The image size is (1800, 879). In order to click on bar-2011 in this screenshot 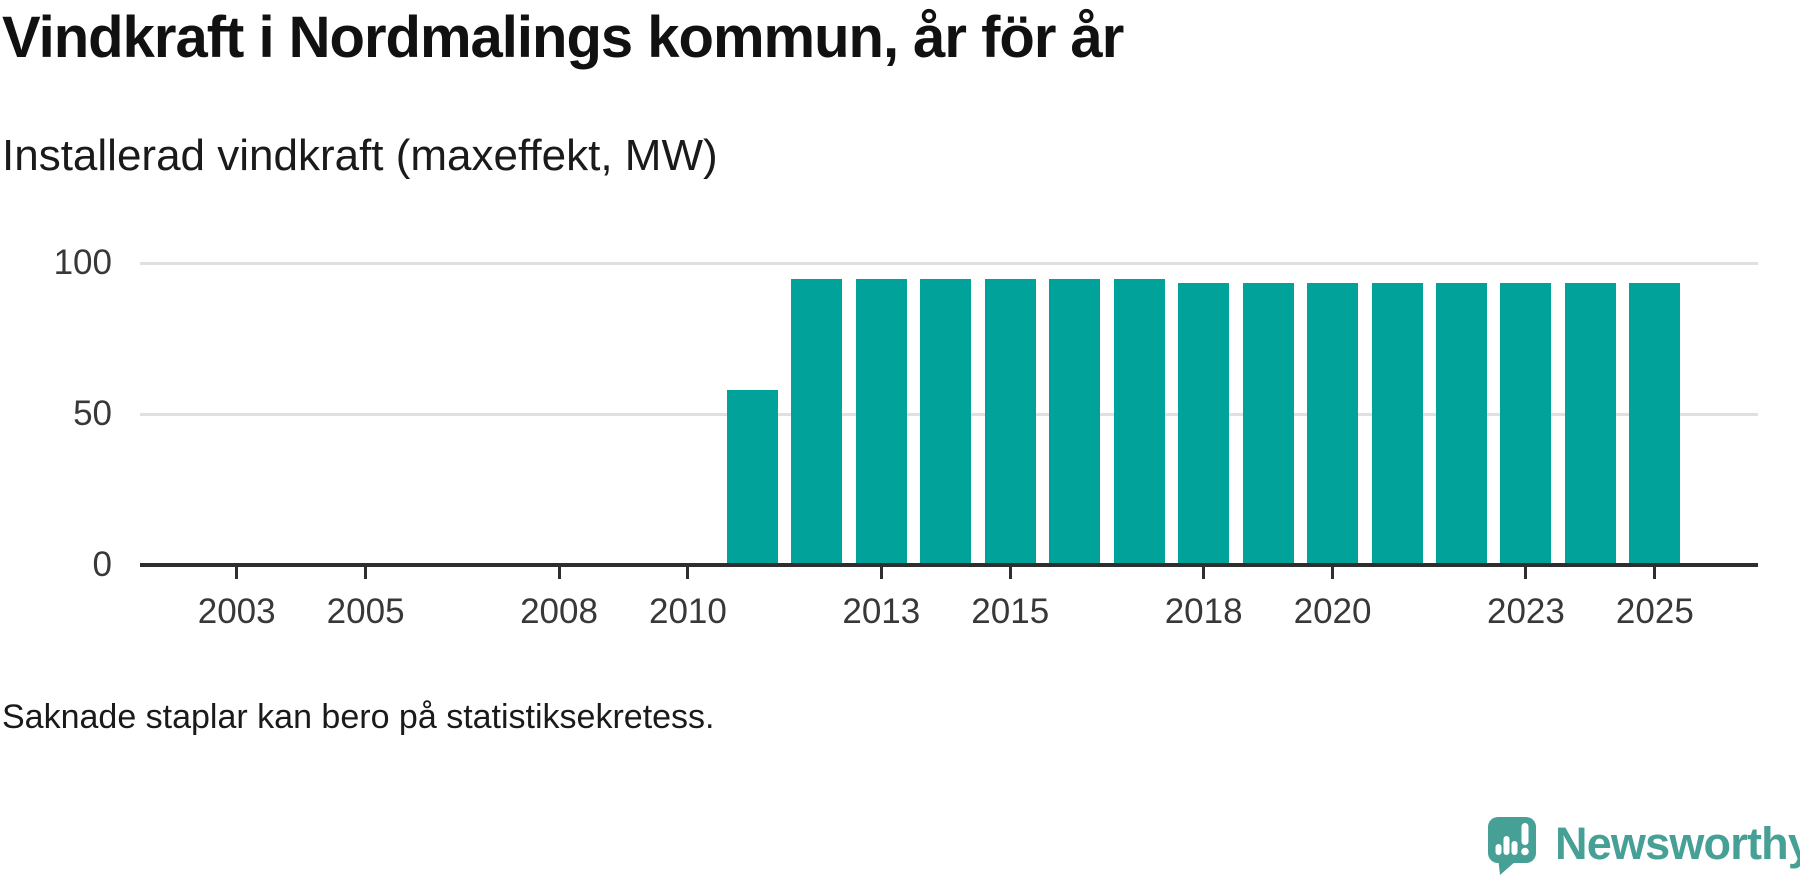, I will do `click(752, 477)`.